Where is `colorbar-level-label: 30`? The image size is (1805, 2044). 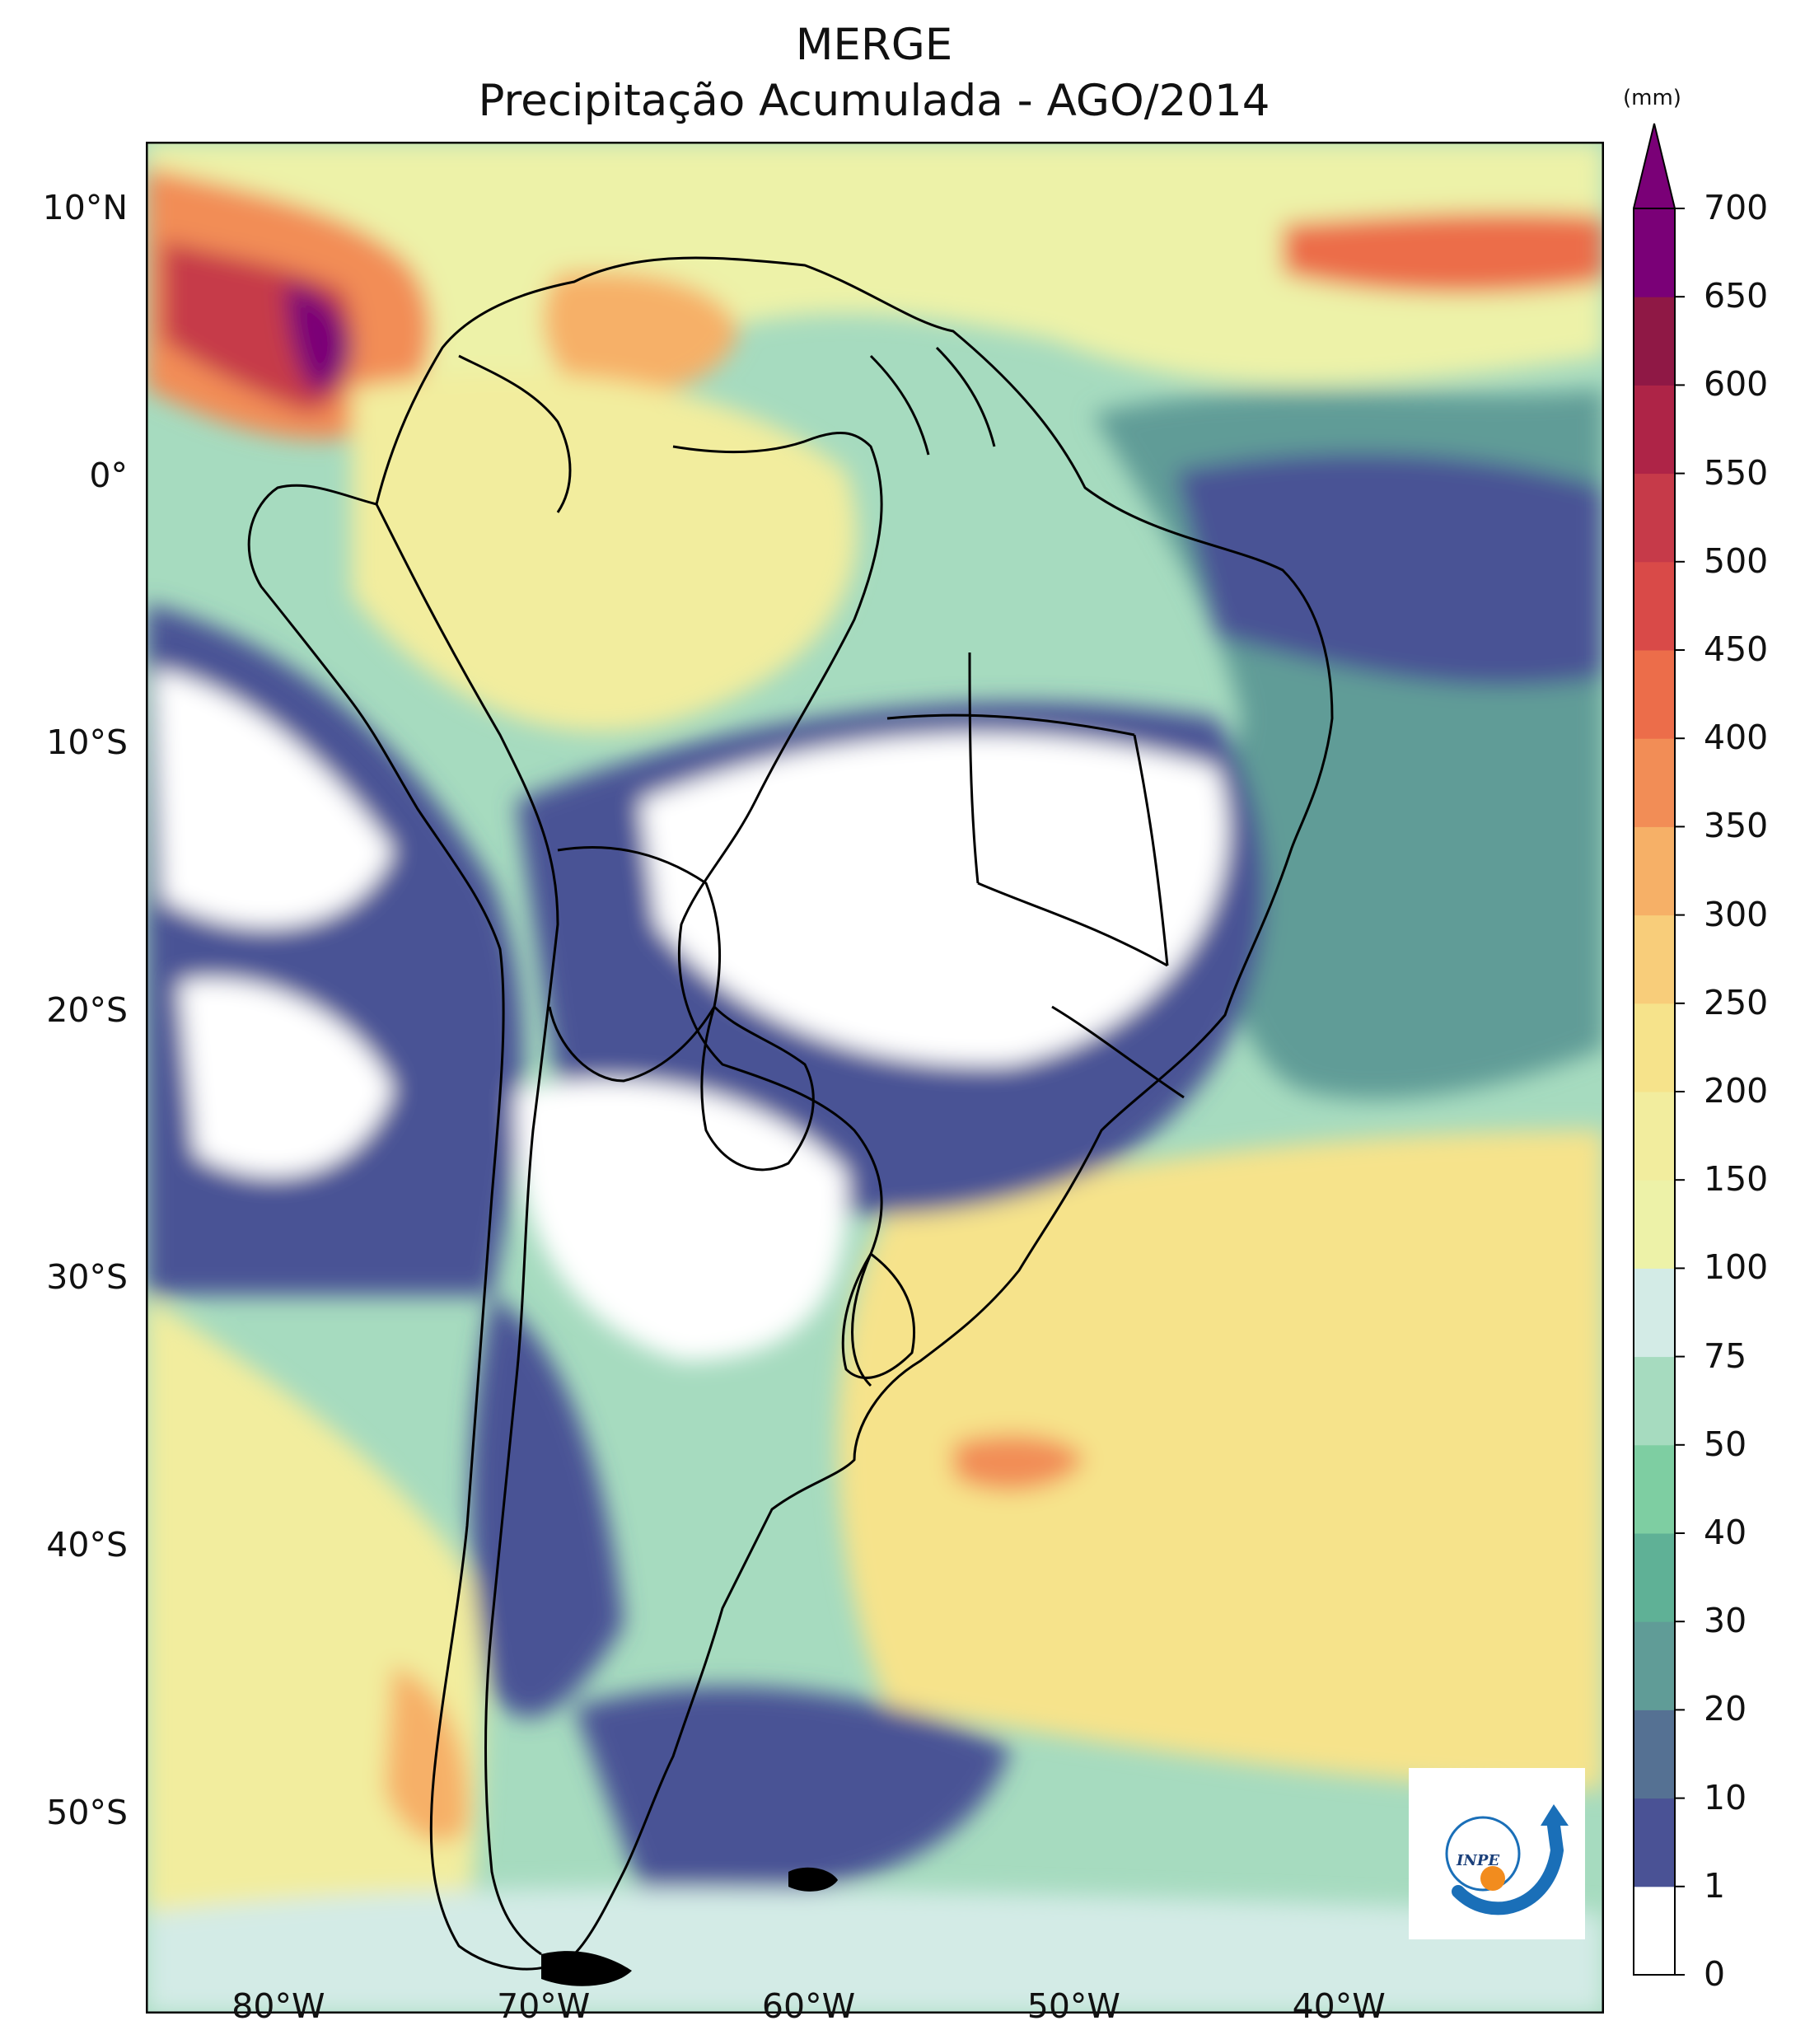 colorbar-level-label: 30 is located at coordinates (1725, 1621).